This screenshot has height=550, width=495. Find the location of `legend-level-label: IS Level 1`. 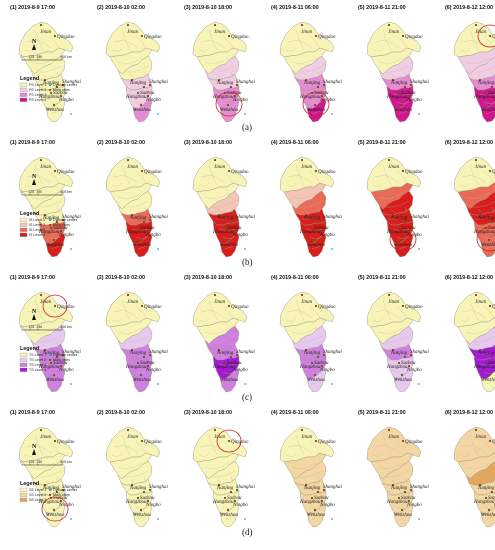

legend-level-label: IS Level 1 is located at coordinates (37, 220).